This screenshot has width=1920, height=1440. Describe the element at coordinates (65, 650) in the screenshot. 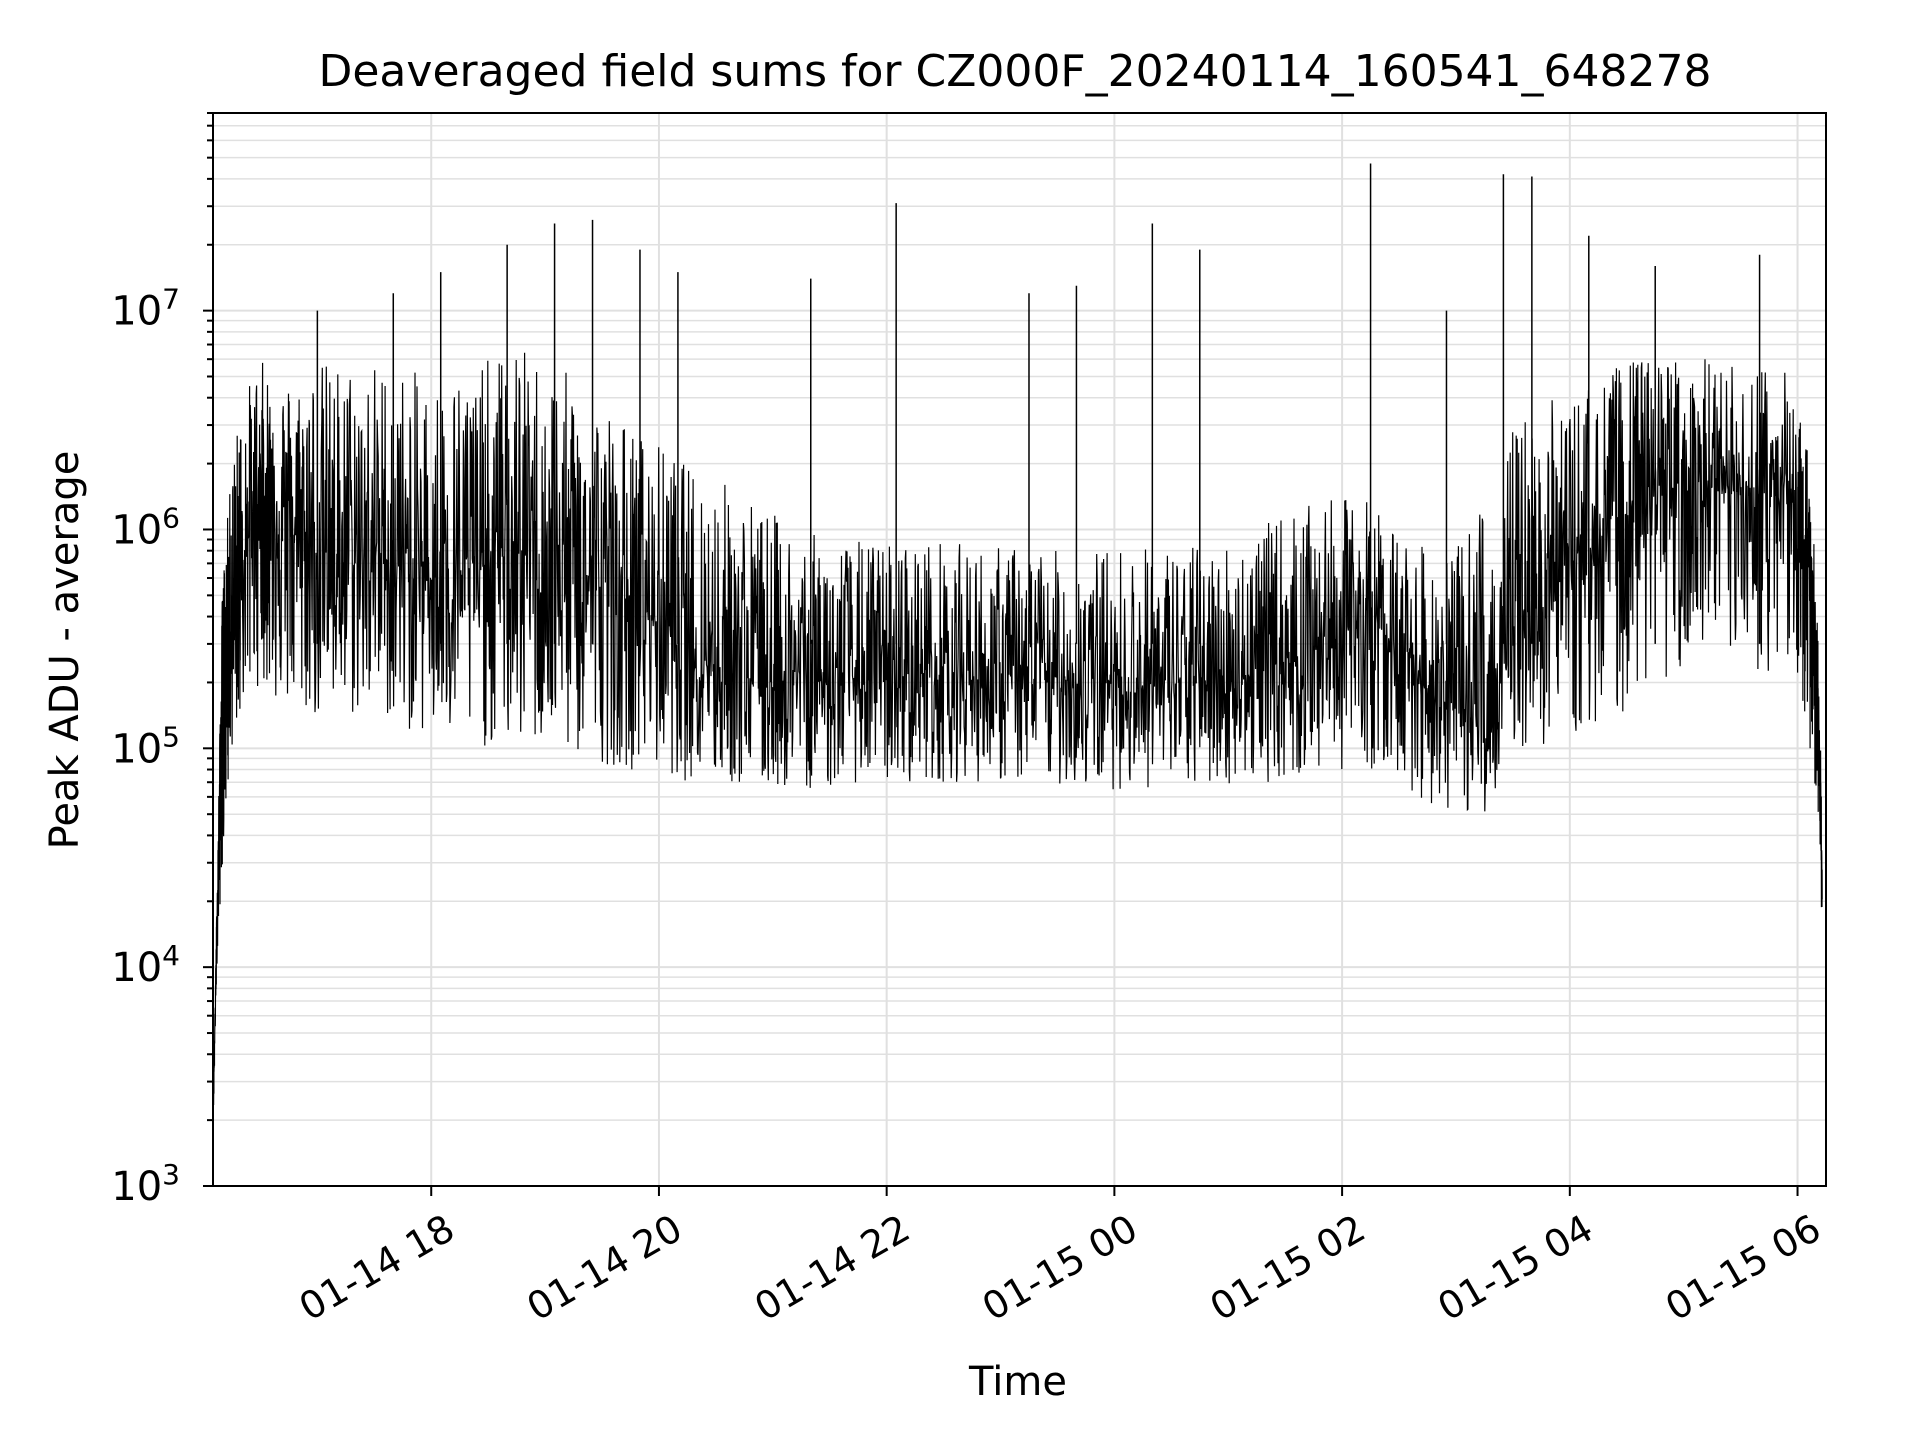

I see `y-axis-label: Peak ADU - average` at that location.